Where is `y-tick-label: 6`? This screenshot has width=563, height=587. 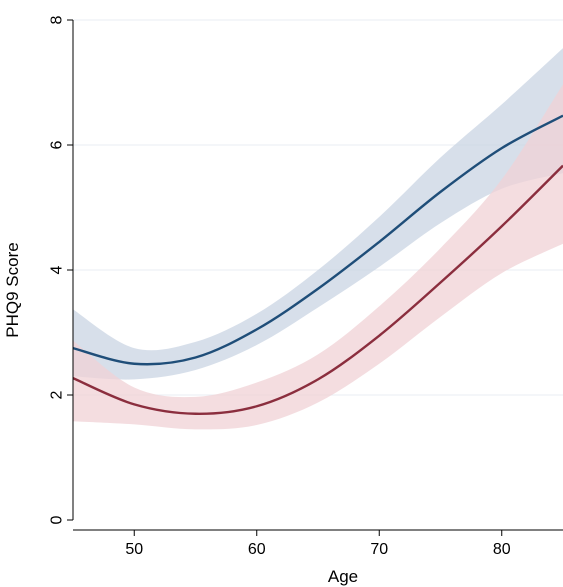
y-tick-label: 6 is located at coordinates (57, 144).